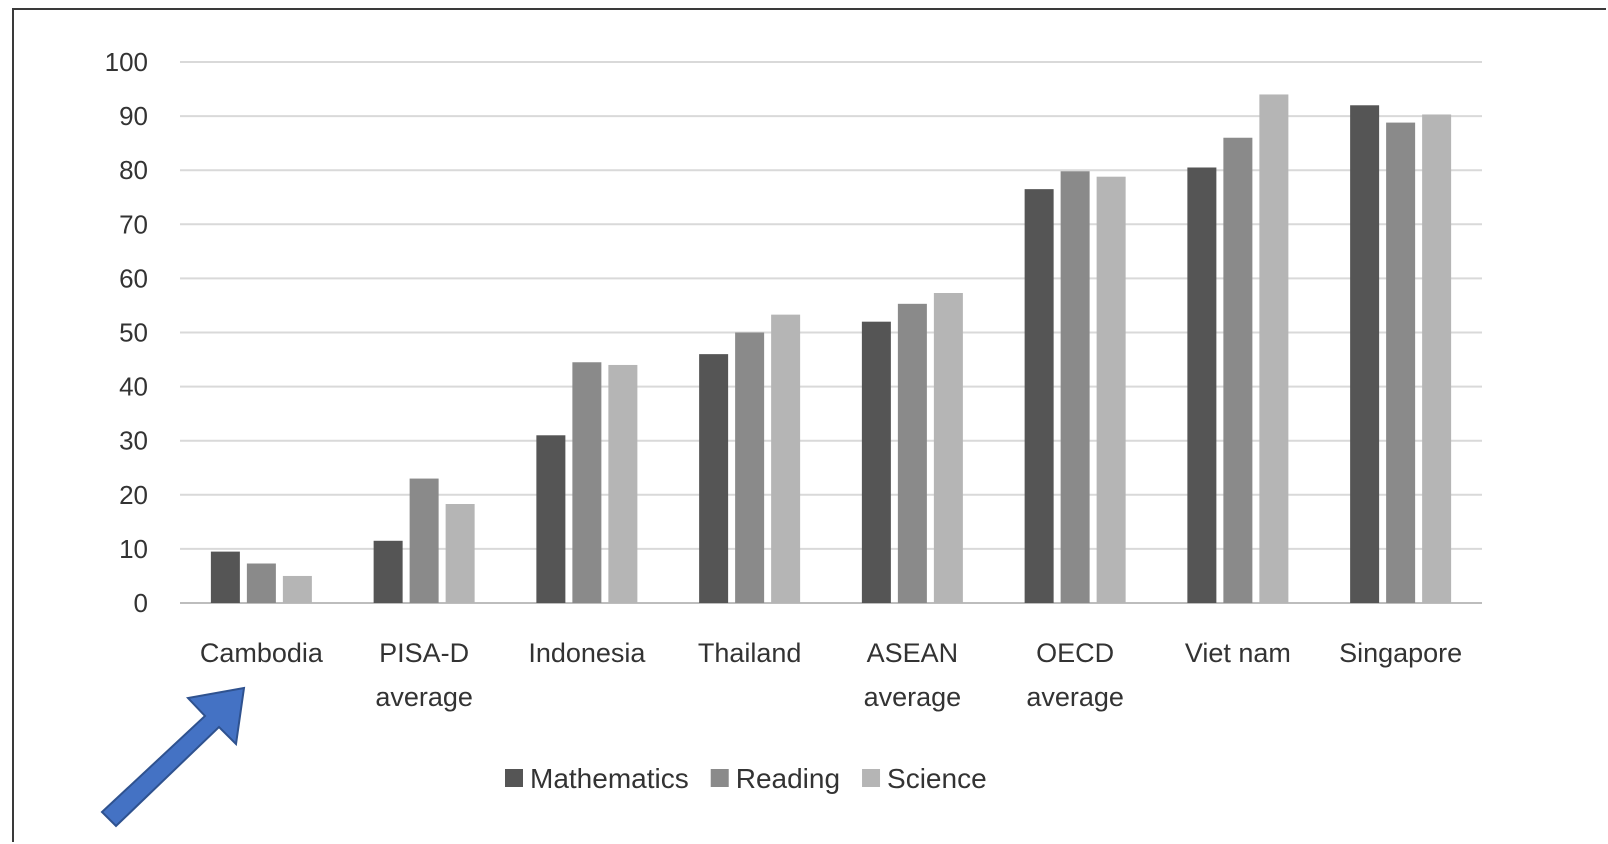 The width and height of the screenshot is (1608, 844). I want to click on y-tick-label: 60, so click(133, 278).